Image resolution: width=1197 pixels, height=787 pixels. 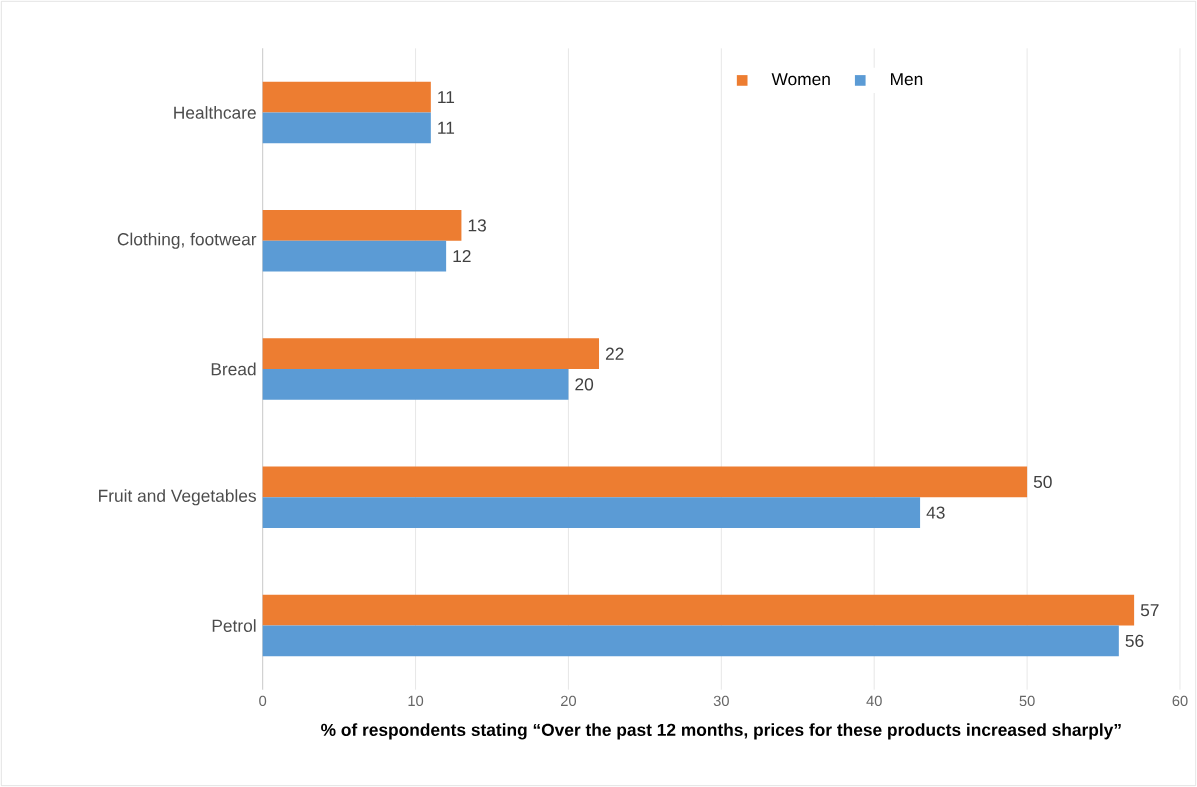 I want to click on x-tick-label: 10, so click(x=416, y=701).